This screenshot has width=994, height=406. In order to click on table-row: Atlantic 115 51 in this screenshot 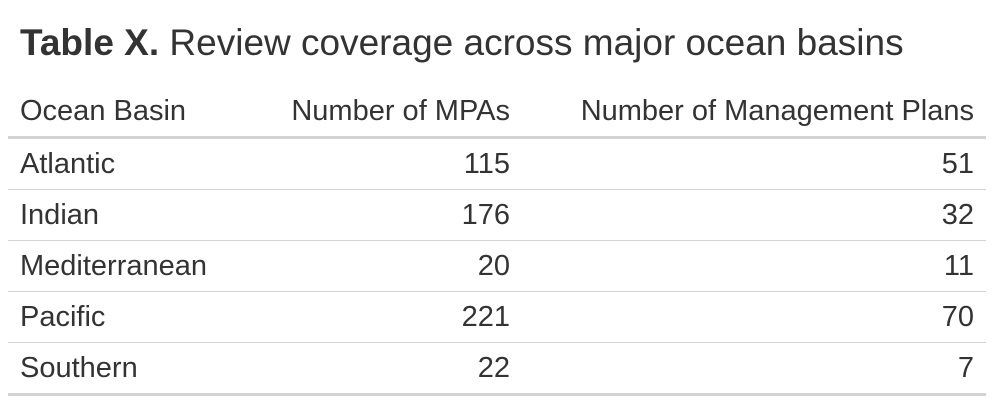, I will do `click(497, 163)`.